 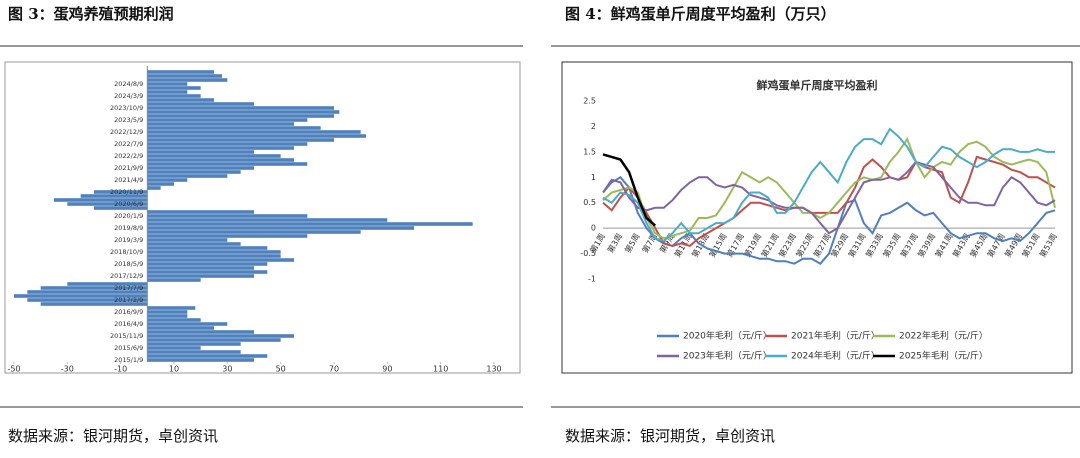 I want to click on legend-label: 2025年毛利（元/斤）, so click(x=943, y=356).